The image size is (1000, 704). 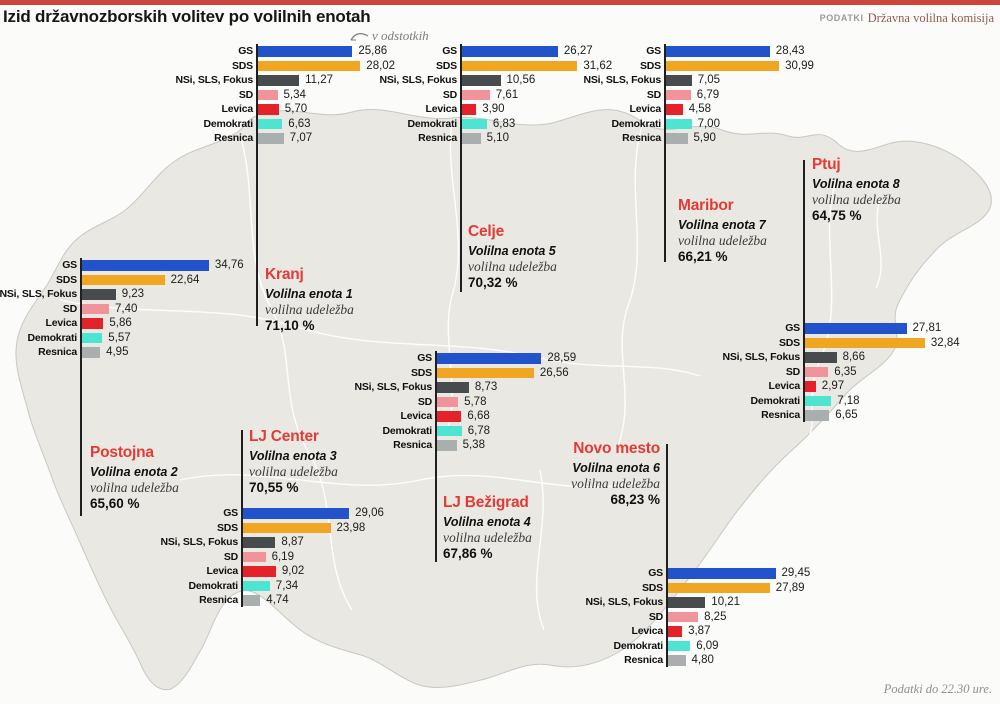 What do you see at coordinates (351, 527) in the screenshot?
I see `bar-value: 23,98` at bounding box center [351, 527].